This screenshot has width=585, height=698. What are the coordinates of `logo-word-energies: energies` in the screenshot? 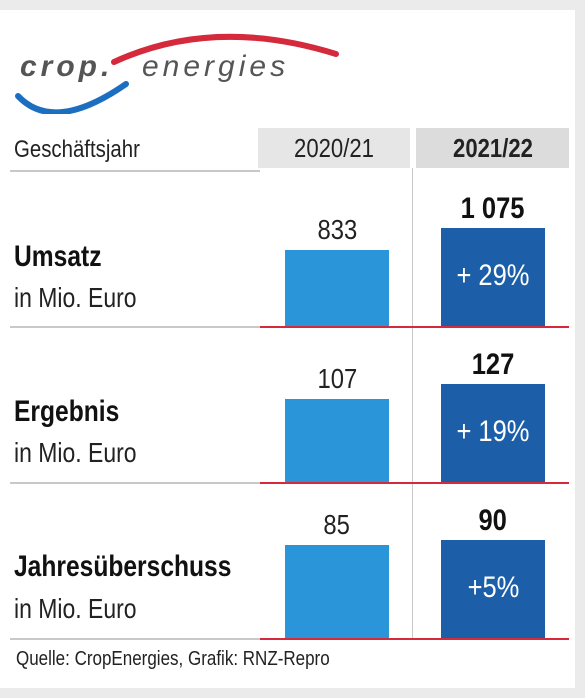 It's located at (215, 66).